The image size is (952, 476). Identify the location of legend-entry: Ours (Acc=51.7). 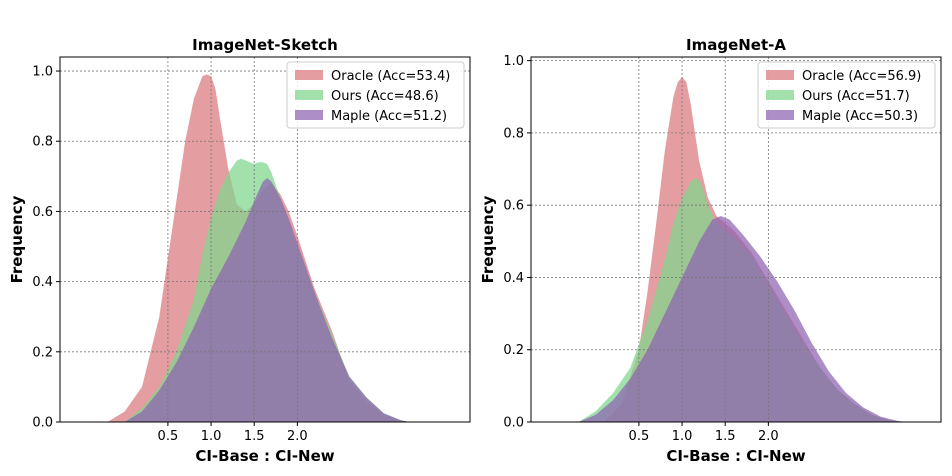
(856, 96).